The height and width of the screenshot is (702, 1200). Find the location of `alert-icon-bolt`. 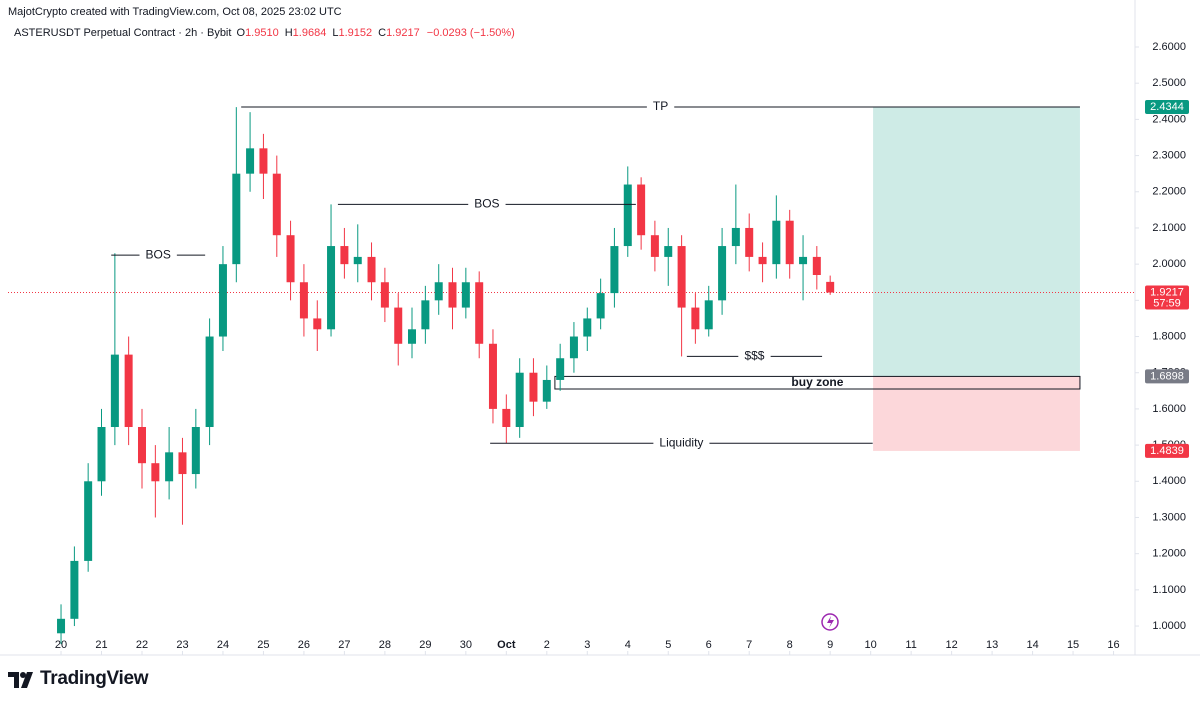

alert-icon-bolt is located at coordinates (830, 622).